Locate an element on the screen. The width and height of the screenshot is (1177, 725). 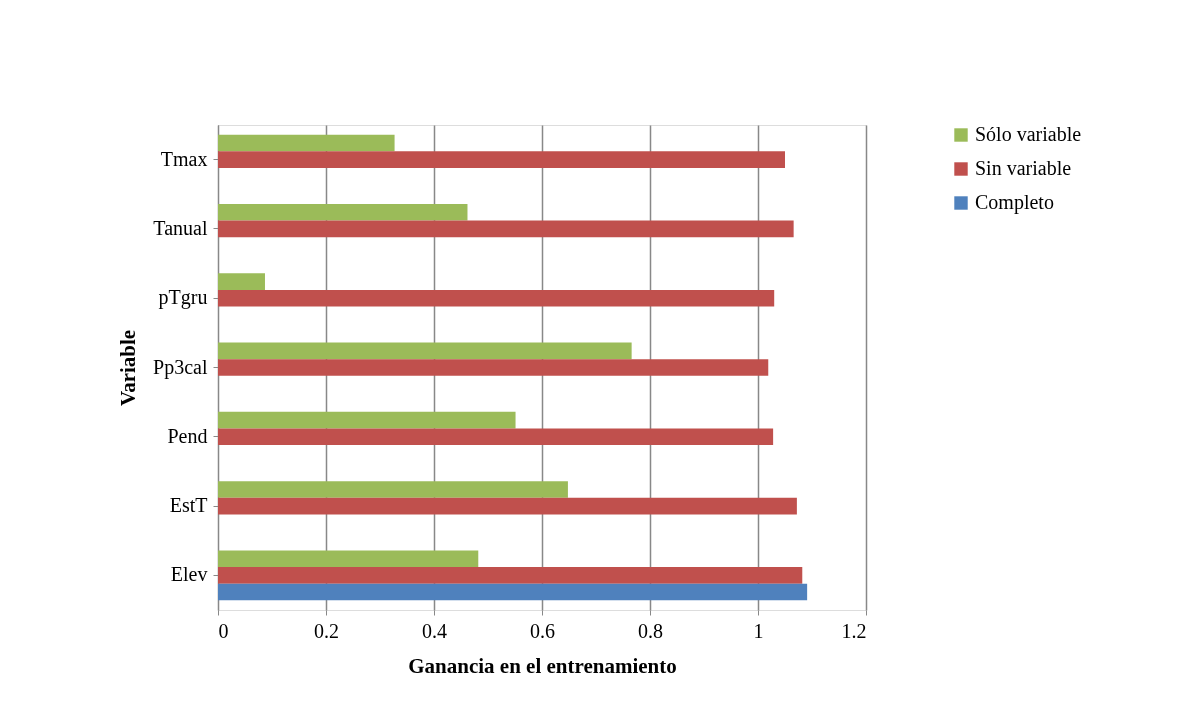
legend-label: Sólo variable is located at coordinates (1028, 134).